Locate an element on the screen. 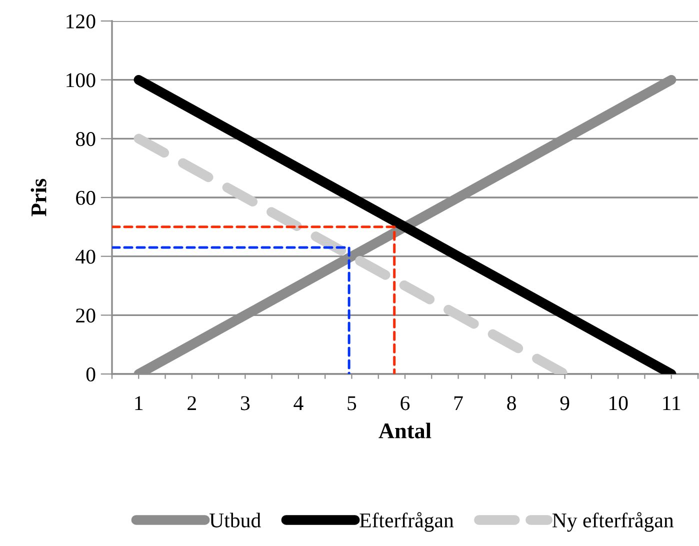 This screenshot has width=699, height=546. y-tick-label: 20 is located at coordinates (86, 315).